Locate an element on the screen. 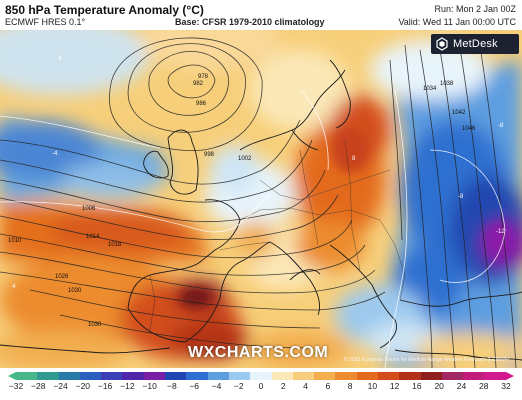  colorbar is located at coordinates (261, 376).